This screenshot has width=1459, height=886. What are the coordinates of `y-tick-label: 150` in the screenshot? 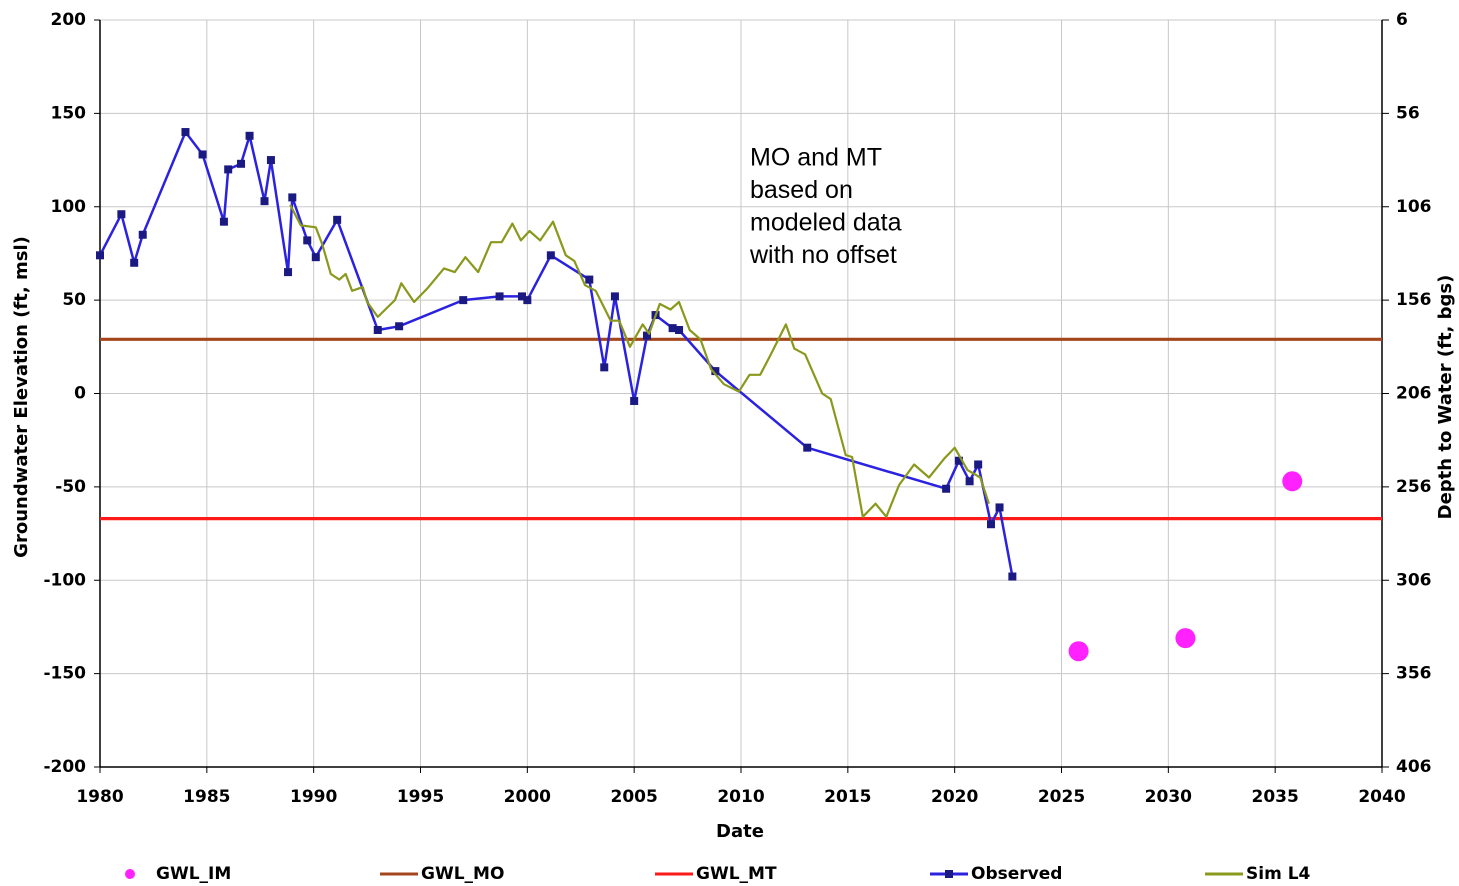 It's located at (69, 113).